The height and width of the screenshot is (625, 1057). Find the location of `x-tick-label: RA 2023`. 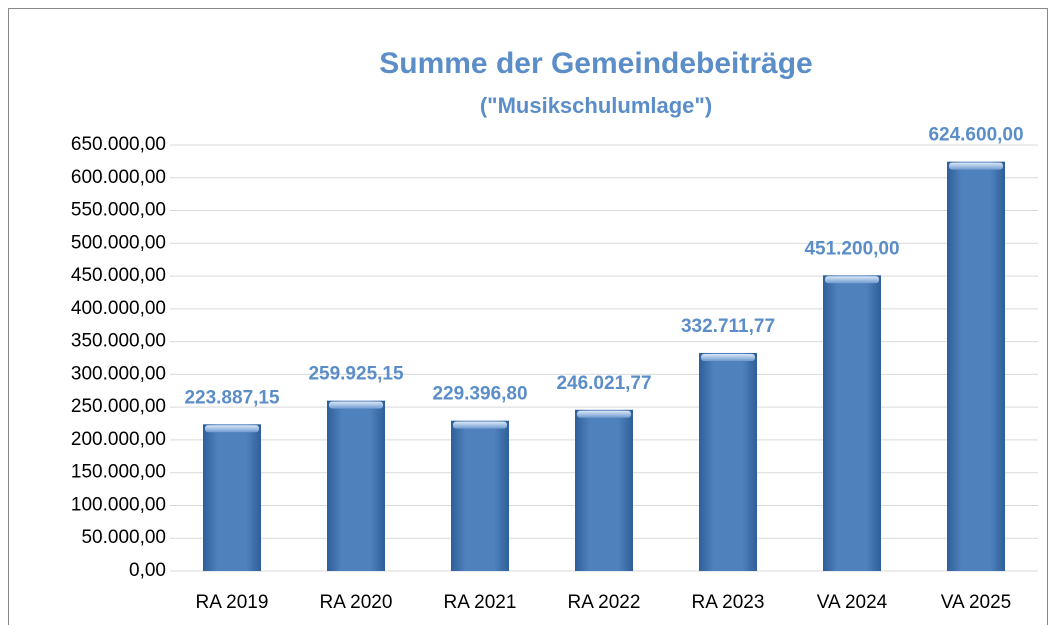

x-tick-label: RA 2023 is located at coordinates (728, 602).